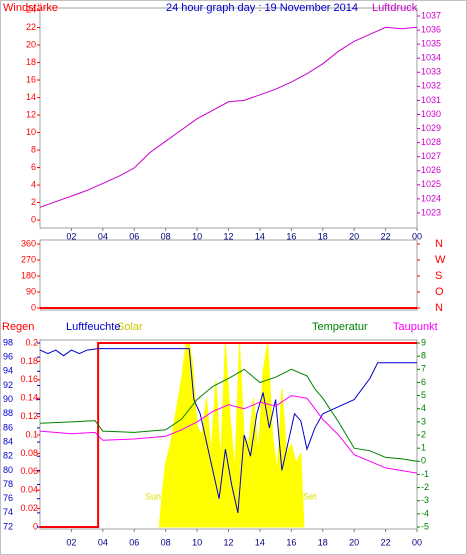 The height and width of the screenshot is (555, 467). What do you see at coordinates (431, 29) in the screenshot?
I see `y-tick-label: 1036` at bounding box center [431, 29].